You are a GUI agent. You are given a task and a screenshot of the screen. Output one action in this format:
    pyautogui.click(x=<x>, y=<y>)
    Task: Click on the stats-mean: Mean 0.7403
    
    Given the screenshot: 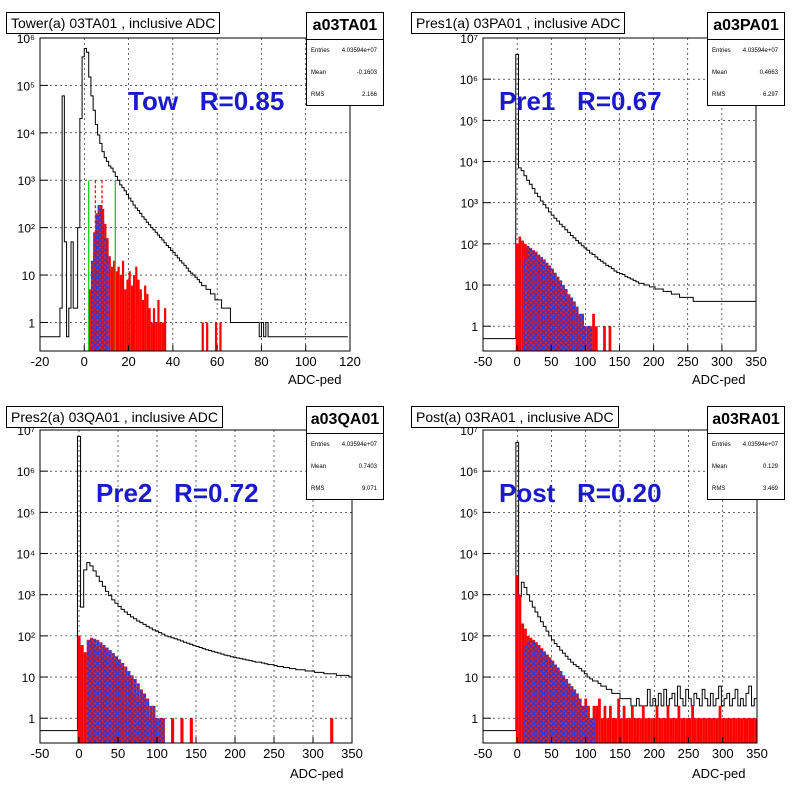 What is the action you would take?
    pyautogui.click(x=344, y=467)
    